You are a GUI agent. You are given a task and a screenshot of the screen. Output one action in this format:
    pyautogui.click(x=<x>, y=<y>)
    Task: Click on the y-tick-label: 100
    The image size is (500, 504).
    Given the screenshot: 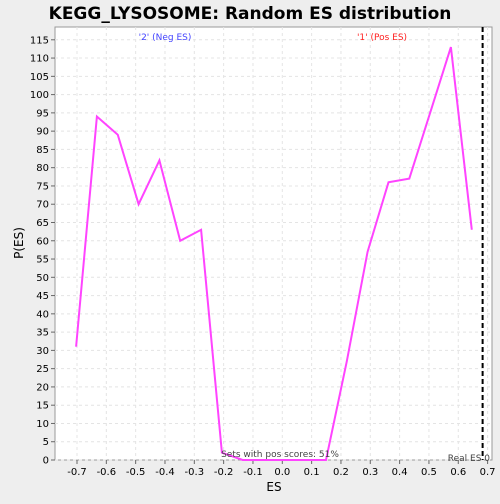 What is the action you would take?
    pyautogui.click(x=39, y=95)
    